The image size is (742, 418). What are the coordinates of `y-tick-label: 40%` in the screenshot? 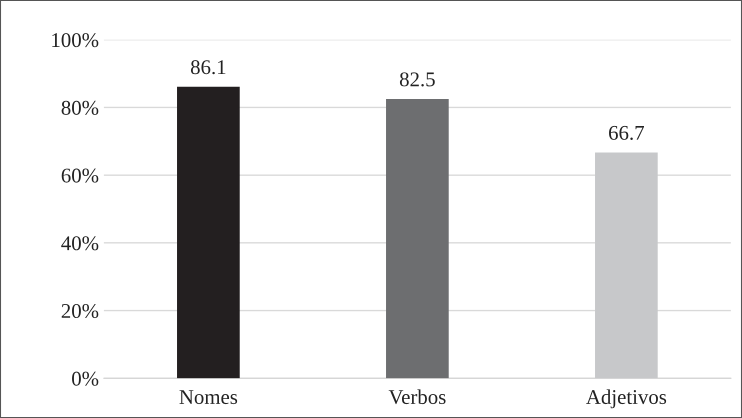 It's located at (79, 243).